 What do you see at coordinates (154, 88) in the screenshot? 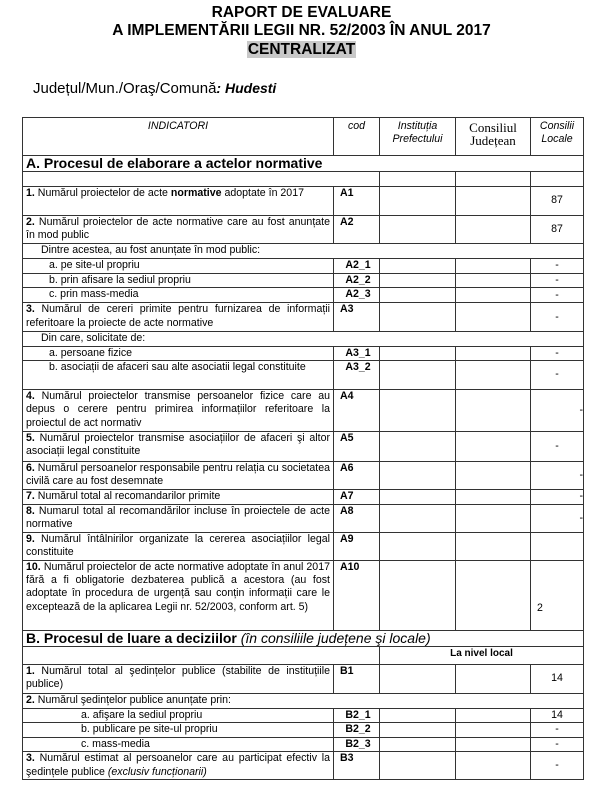
I see `location-line: Județul/Mun./Oraş/Comună: Hudesti` at bounding box center [154, 88].